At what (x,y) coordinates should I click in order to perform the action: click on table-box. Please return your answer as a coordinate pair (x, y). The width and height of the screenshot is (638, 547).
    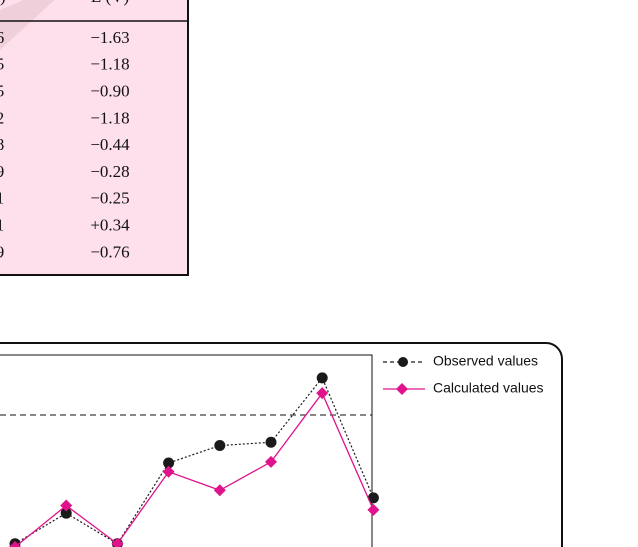
    Looking at the image, I should click on (94, 138).